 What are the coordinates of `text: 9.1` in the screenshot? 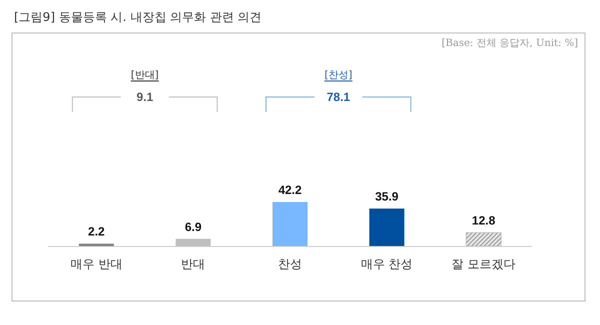 It's located at (145, 97).